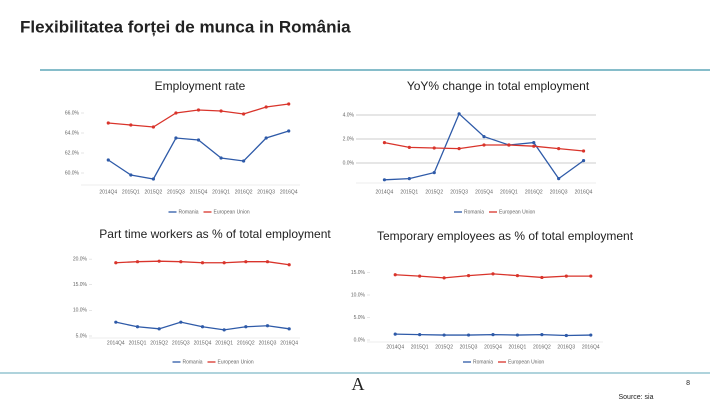 This screenshot has height=405, width=720. I want to click on y-tick-label: 20.0%, so click(80, 259).